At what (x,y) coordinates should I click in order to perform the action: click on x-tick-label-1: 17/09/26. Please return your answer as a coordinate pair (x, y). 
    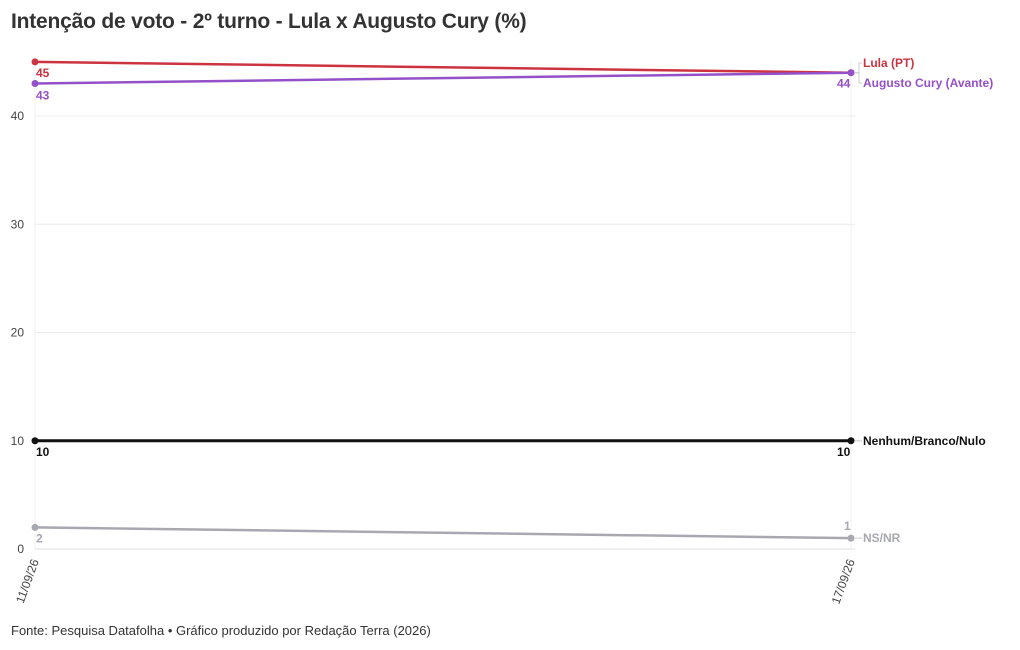
    Looking at the image, I should click on (843, 581).